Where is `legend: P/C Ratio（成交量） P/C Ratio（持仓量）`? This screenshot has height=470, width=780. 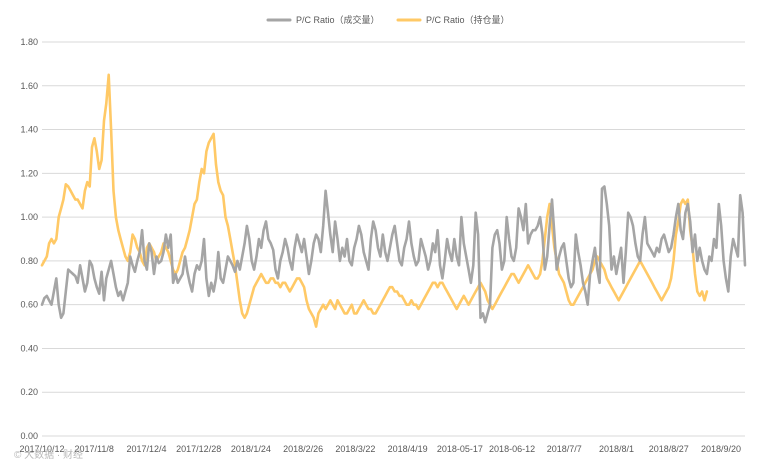 legend: P/C Ratio（成交量） P/C Ratio（持仓量） is located at coordinates (388, 19).